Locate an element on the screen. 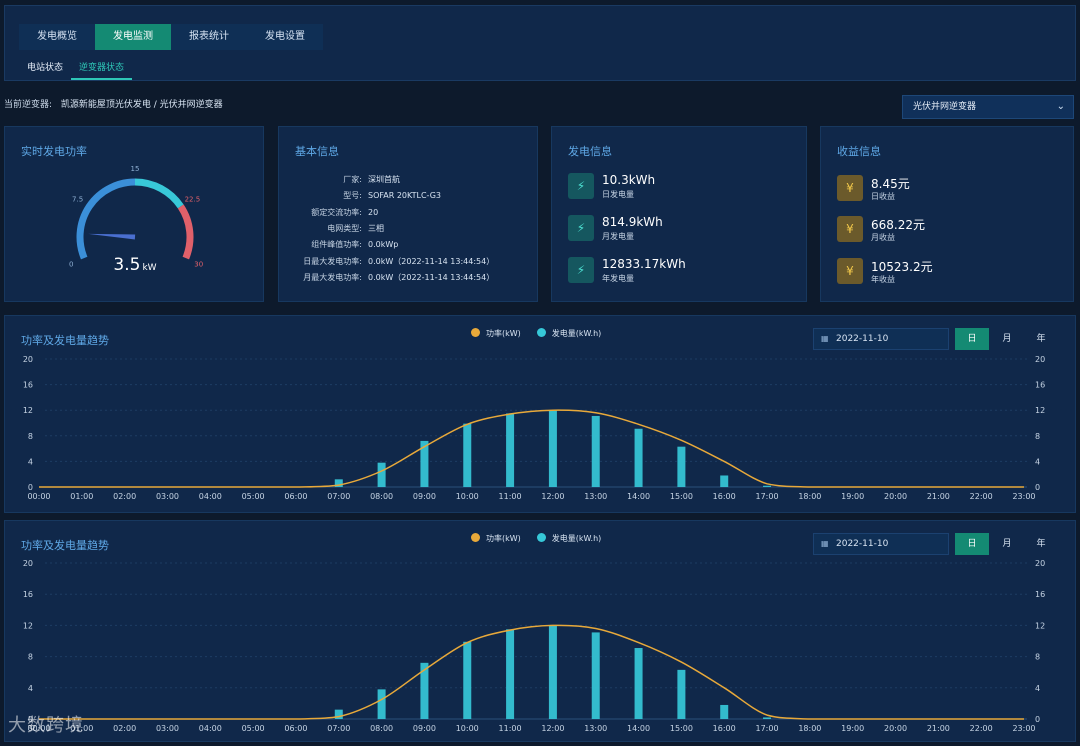 This screenshot has height=746, width=1080. info-value: 0.0kW（2022-11-14 13:44:54） is located at coordinates (431, 261).